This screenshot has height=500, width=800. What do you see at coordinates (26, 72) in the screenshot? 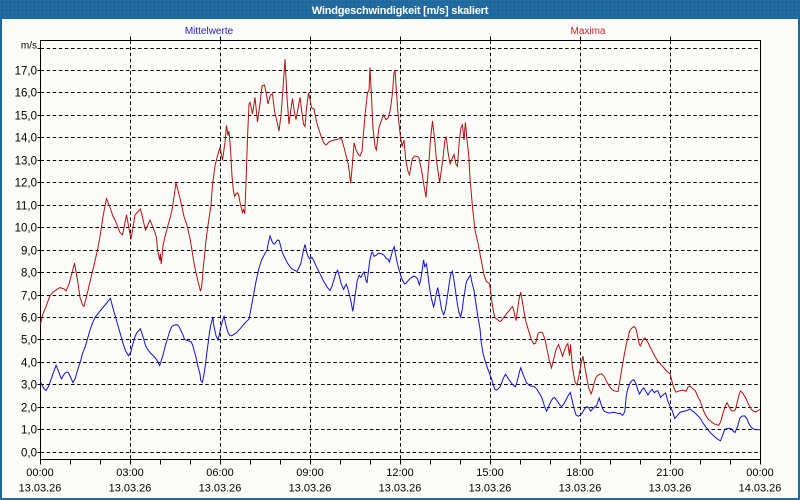
I see `svg-text: 17,0` at bounding box center [26, 72].